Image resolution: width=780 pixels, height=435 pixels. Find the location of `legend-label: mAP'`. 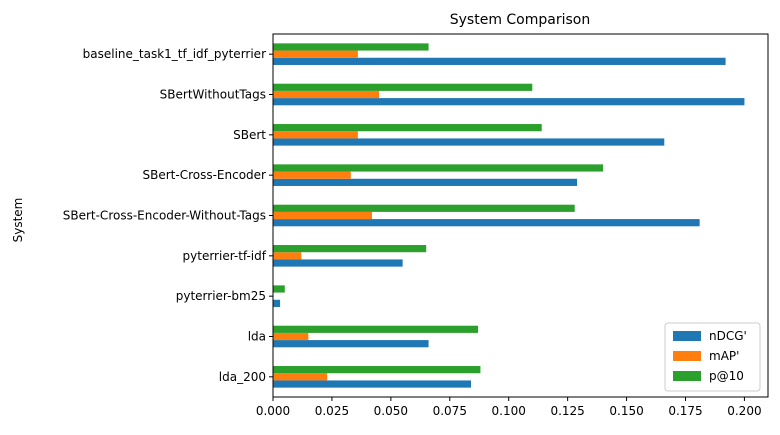

legend-label: mAP' is located at coordinates (724, 356).